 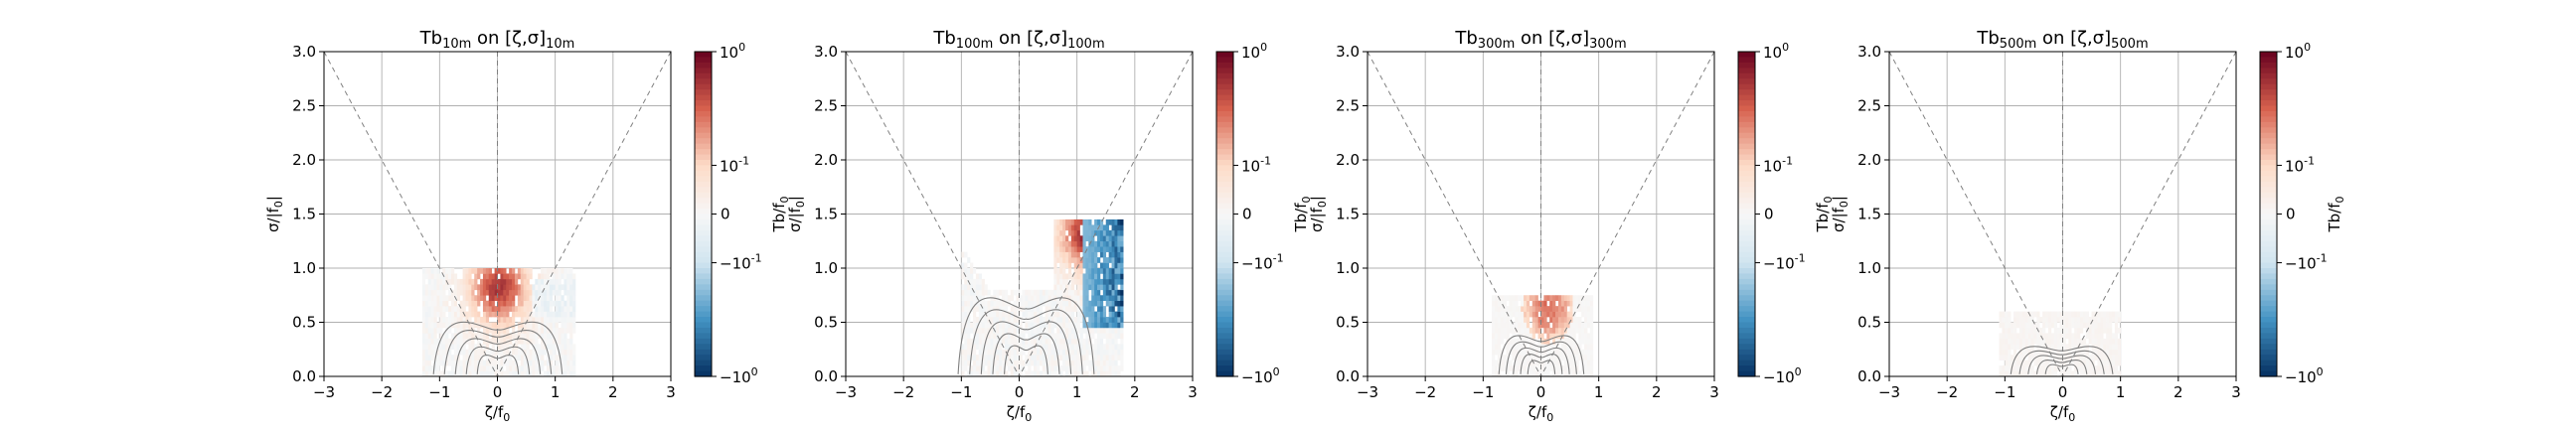 What do you see at coordinates (2178, 392) in the screenshot?
I see `x-tick-label: 2` at bounding box center [2178, 392].